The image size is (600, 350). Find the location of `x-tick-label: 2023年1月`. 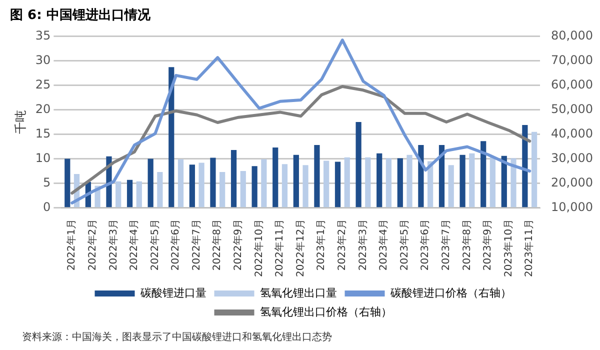

x-tick-label: 2023年1月 is located at coordinates (321, 244).